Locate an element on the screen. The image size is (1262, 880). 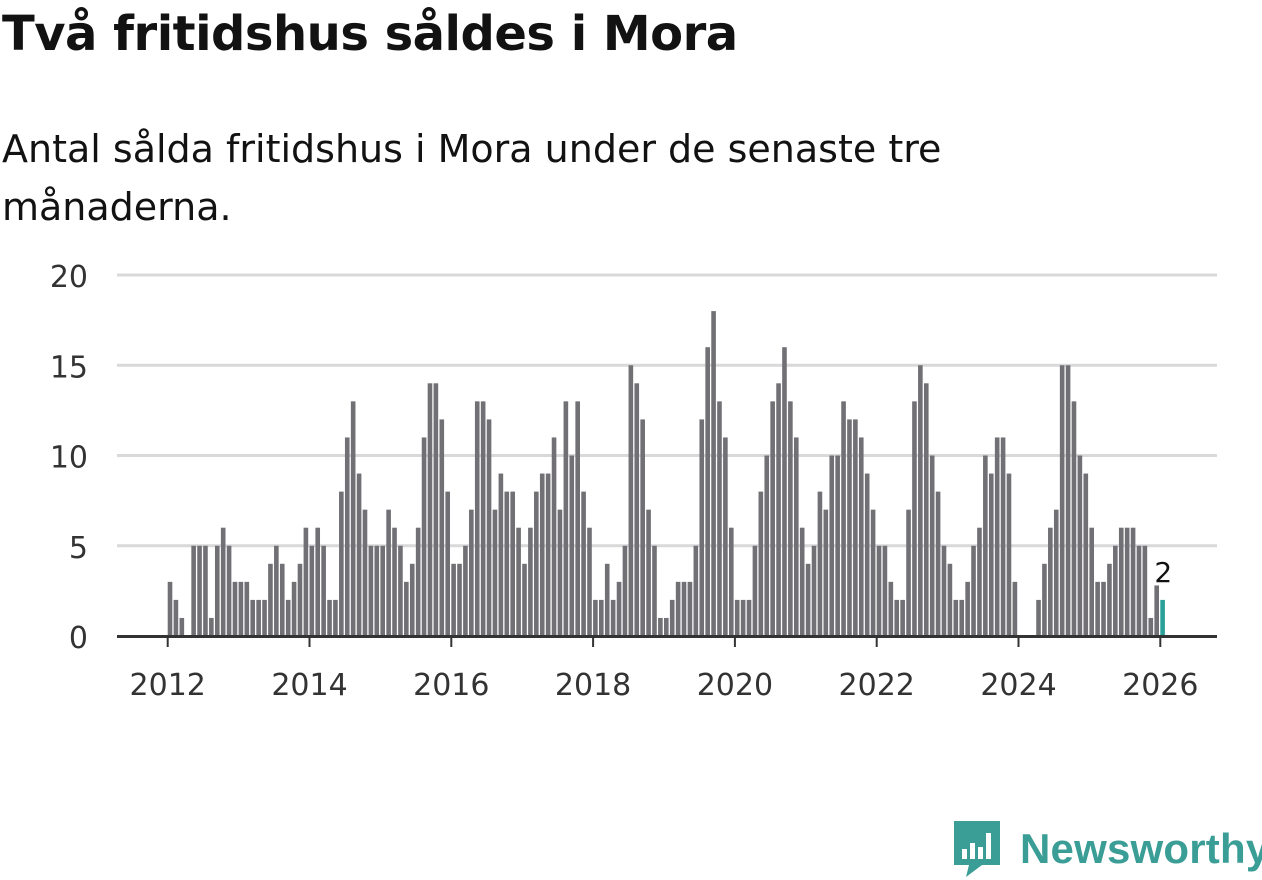
y-tick-label: 10 is located at coordinates (69, 458).